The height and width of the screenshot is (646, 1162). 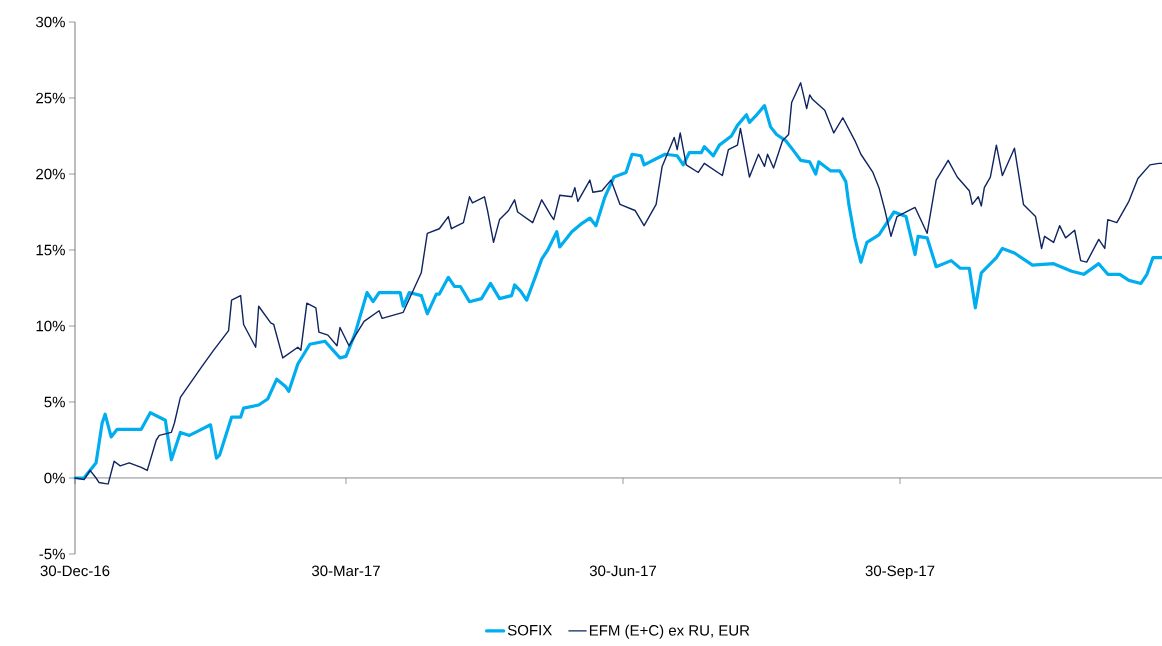 What do you see at coordinates (669, 631) in the screenshot?
I see `legend-label: EFM (E+C) ex RU, EUR` at bounding box center [669, 631].